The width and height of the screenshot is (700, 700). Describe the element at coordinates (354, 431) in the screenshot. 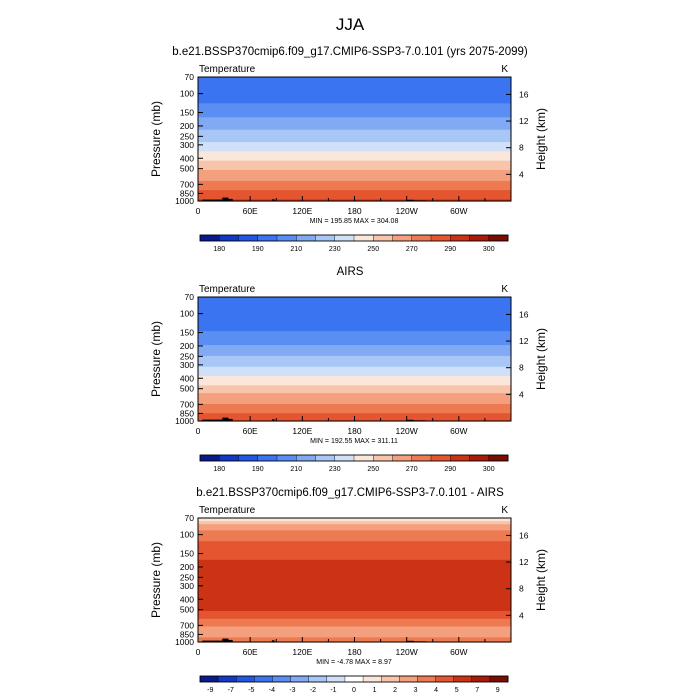

I see `x-tick-label: 180` at that location.